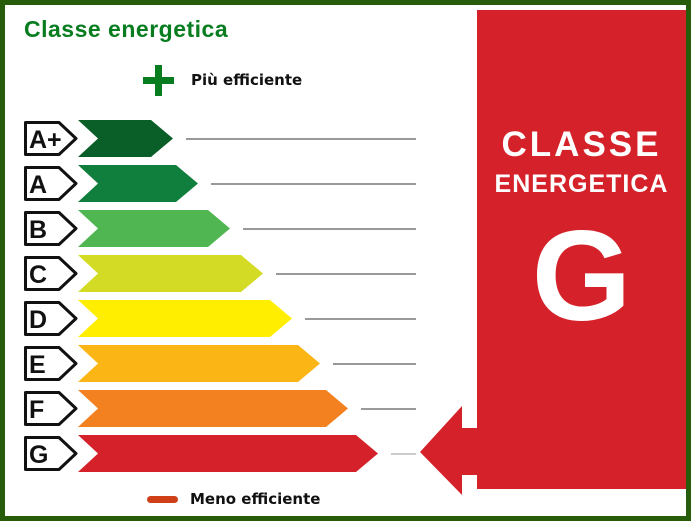 The image size is (691, 521). What do you see at coordinates (51, 273) in the screenshot?
I see `class-letter-tag: C` at bounding box center [51, 273].